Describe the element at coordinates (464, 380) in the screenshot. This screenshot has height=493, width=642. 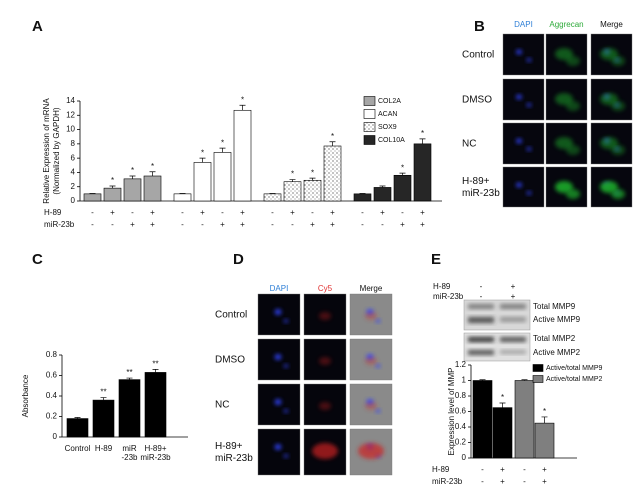
I see `y-tick-label: 1` at that location.